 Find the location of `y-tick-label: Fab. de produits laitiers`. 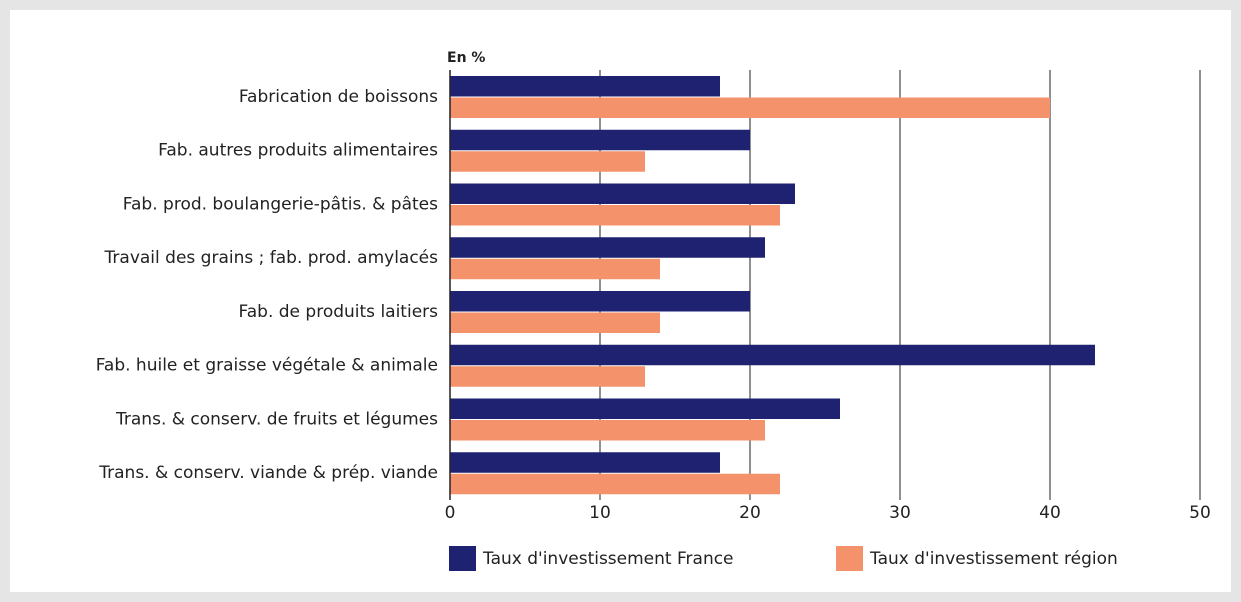

y-tick-label: Fab. de produits laitiers is located at coordinates (339, 312).